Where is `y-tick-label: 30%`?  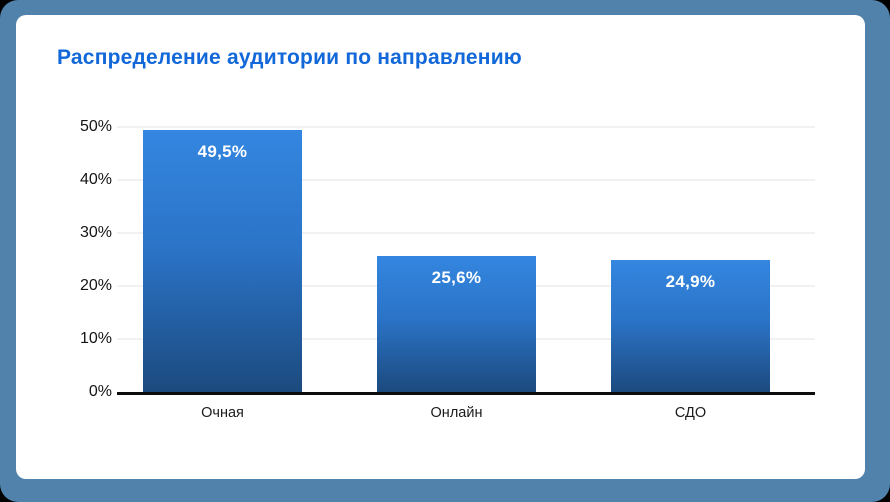 y-tick-label: 30% is located at coordinates (95, 232).